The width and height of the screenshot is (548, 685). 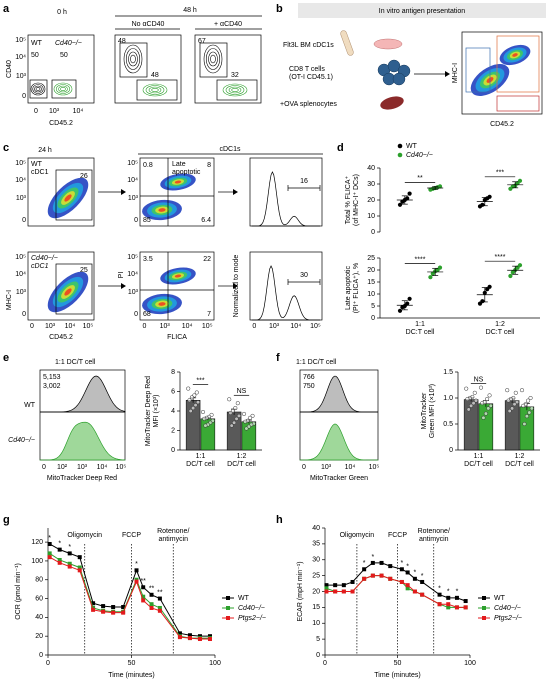 I want to click on y-tick-label: 2, so click(x=173, y=430).